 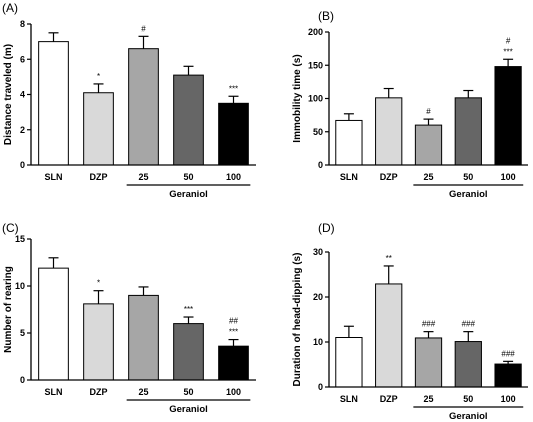 What do you see at coordinates (315, 32) in the screenshot?
I see `y-tick-label: 200` at bounding box center [315, 32].